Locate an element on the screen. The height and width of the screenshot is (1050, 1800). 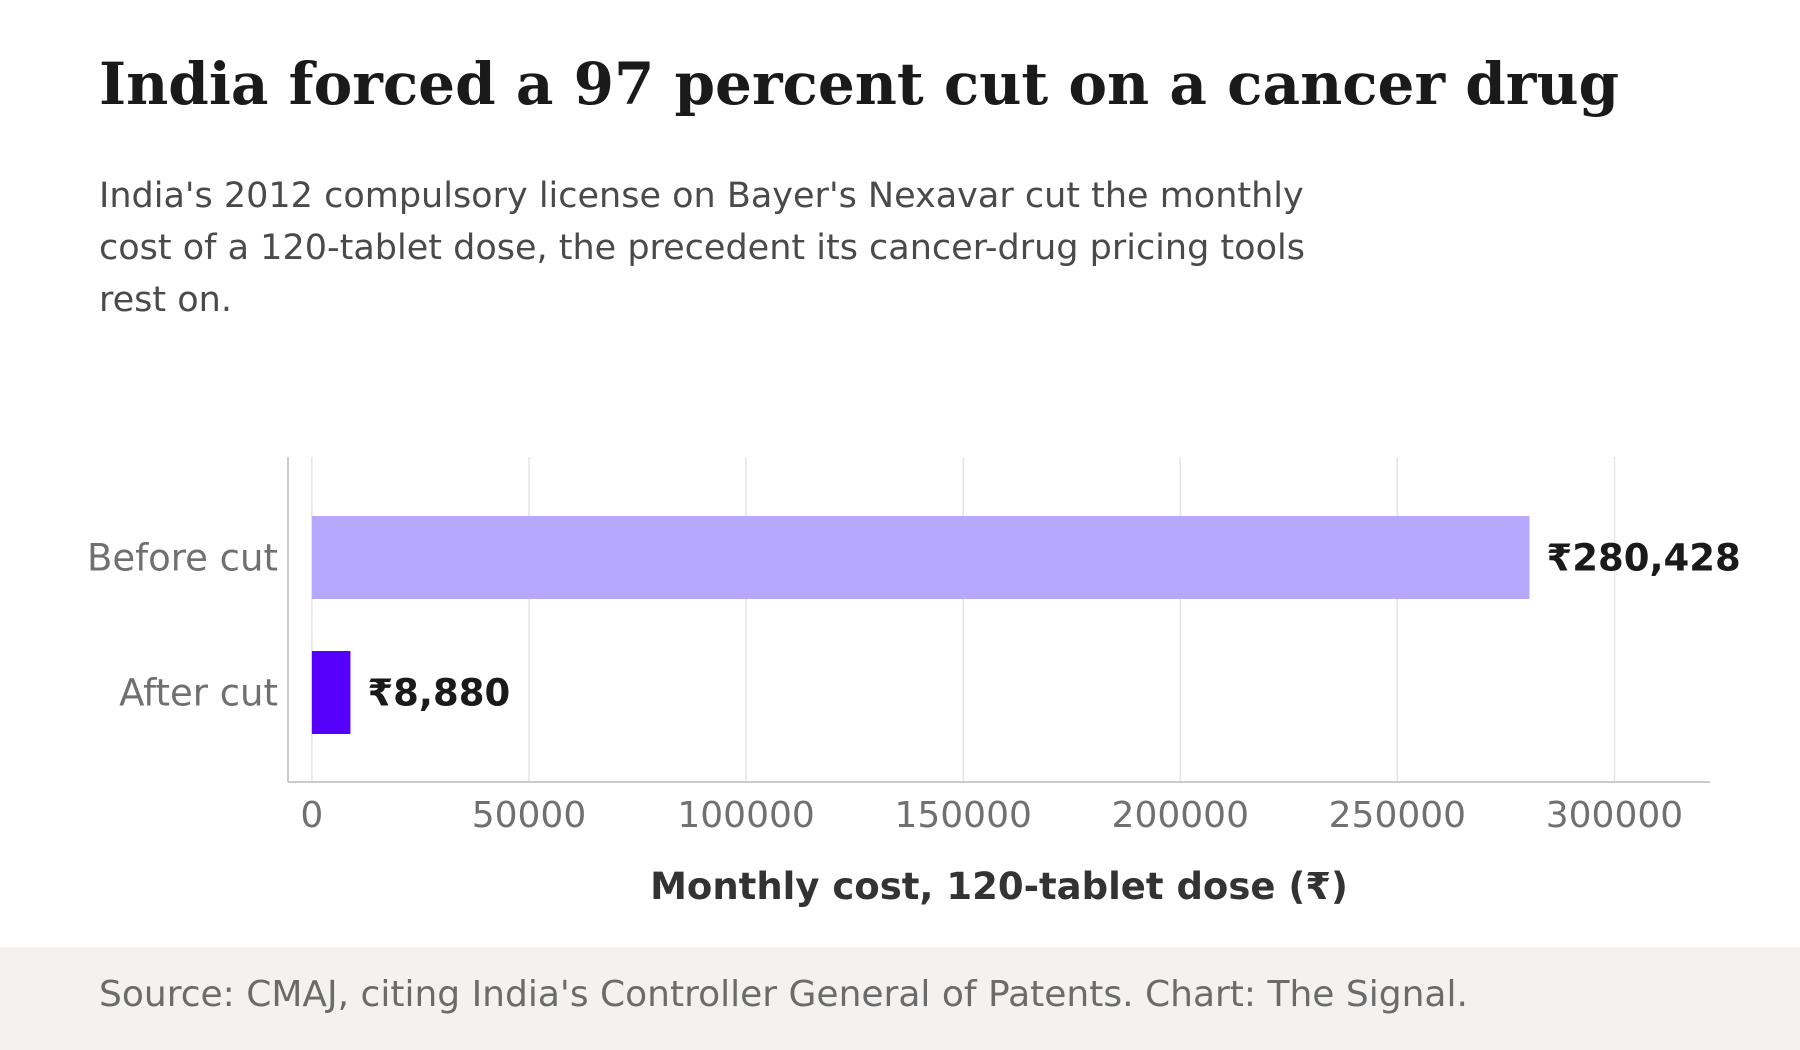
bar-value-label: ₹8,880 is located at coordinates (438, 693).